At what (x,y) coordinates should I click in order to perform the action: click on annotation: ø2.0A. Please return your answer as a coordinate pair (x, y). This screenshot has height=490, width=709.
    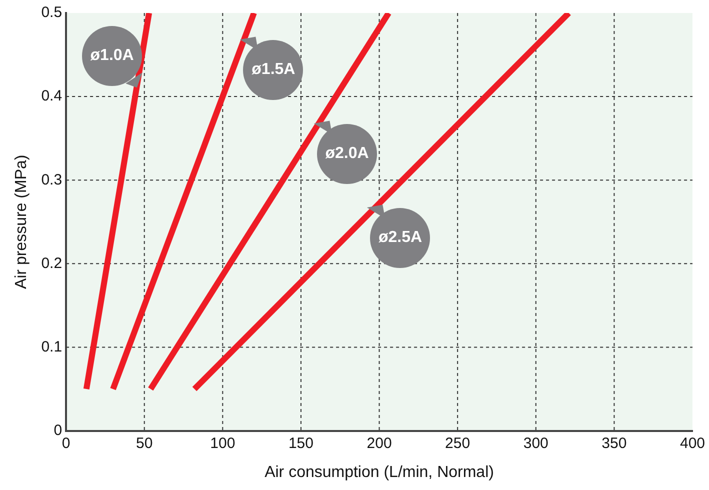
    Looking at the image, I should click on (347, 153).